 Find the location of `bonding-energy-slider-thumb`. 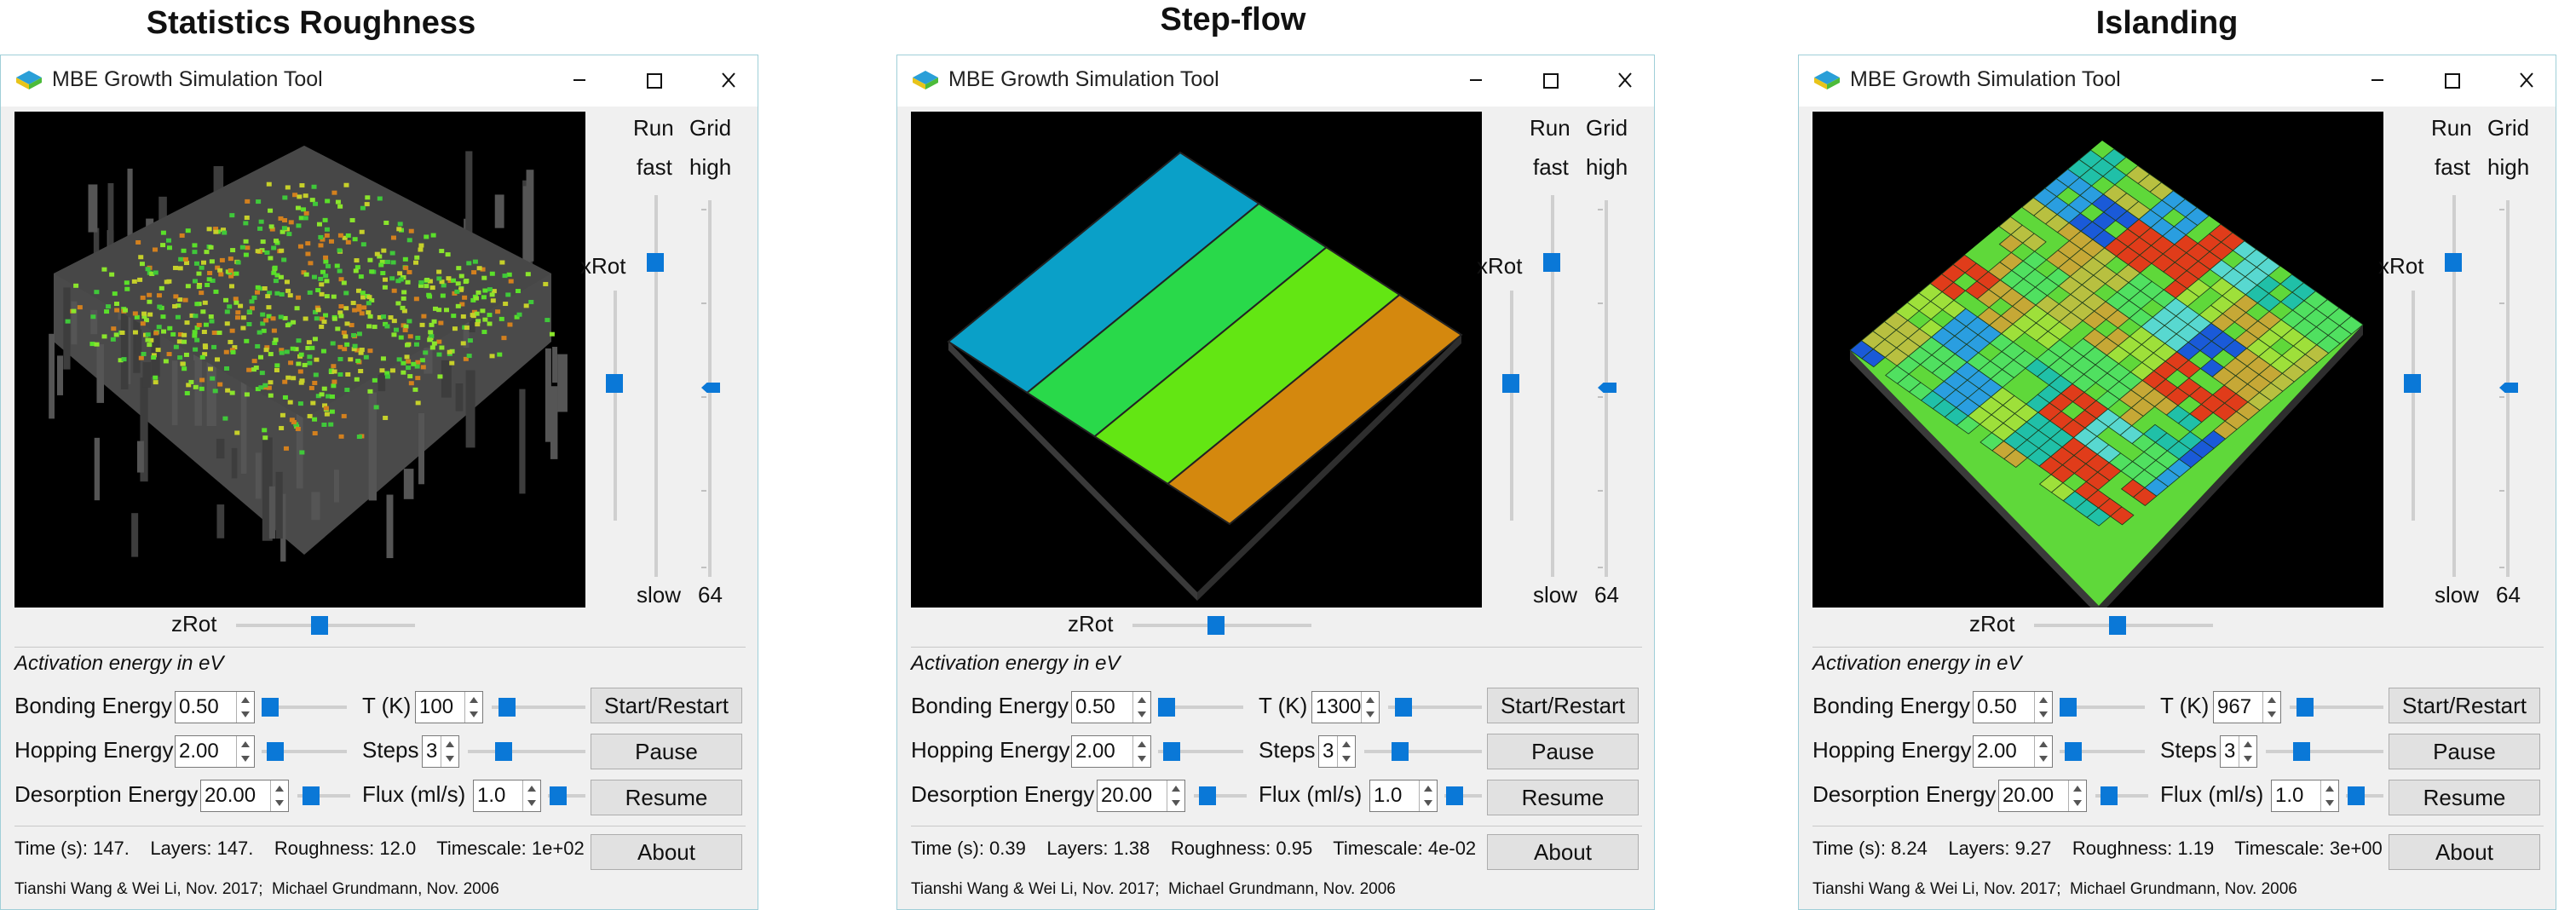

bonding-energy-slider-thumb is located at coordinates (1166, 707).